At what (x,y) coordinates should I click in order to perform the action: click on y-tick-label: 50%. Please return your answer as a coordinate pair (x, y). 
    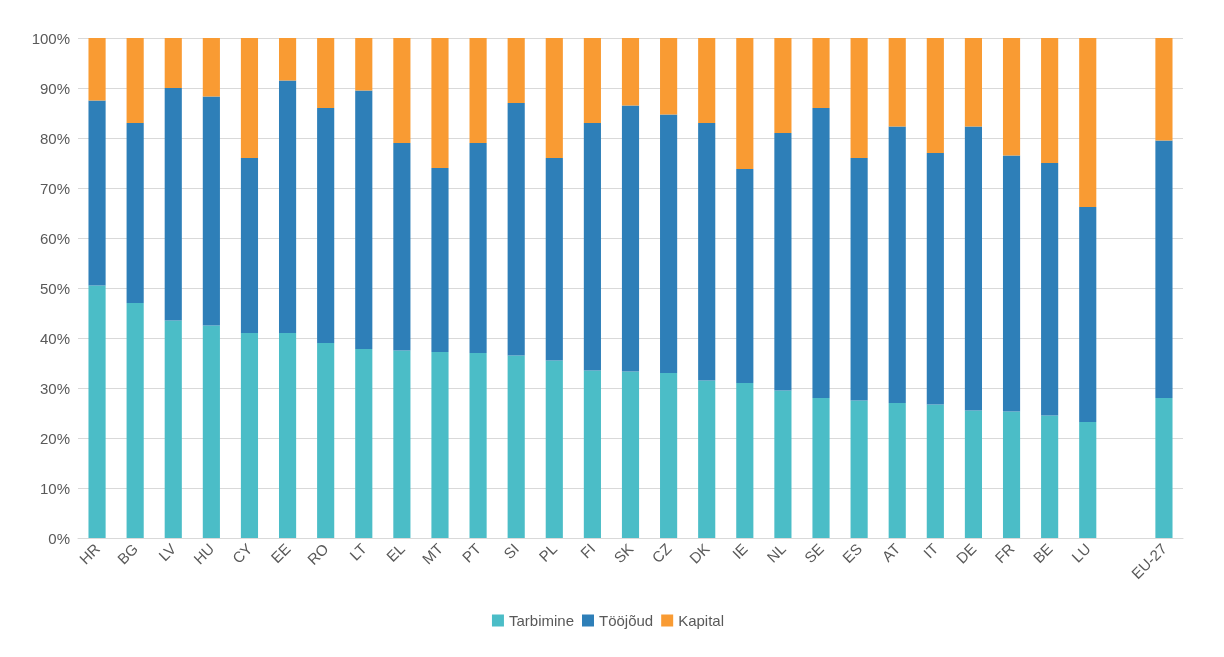
    Looking at the image, I should click on (54, 288).